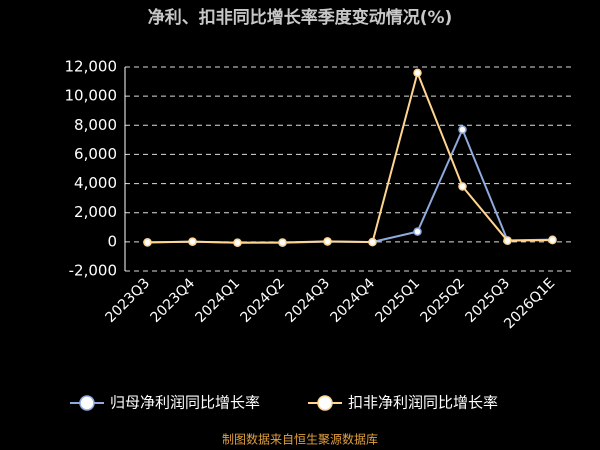  What do you see at coordinates (95, 212) in the screenshot?
I see `y-tick-label: 2,000` at bounding box center [95, 212].